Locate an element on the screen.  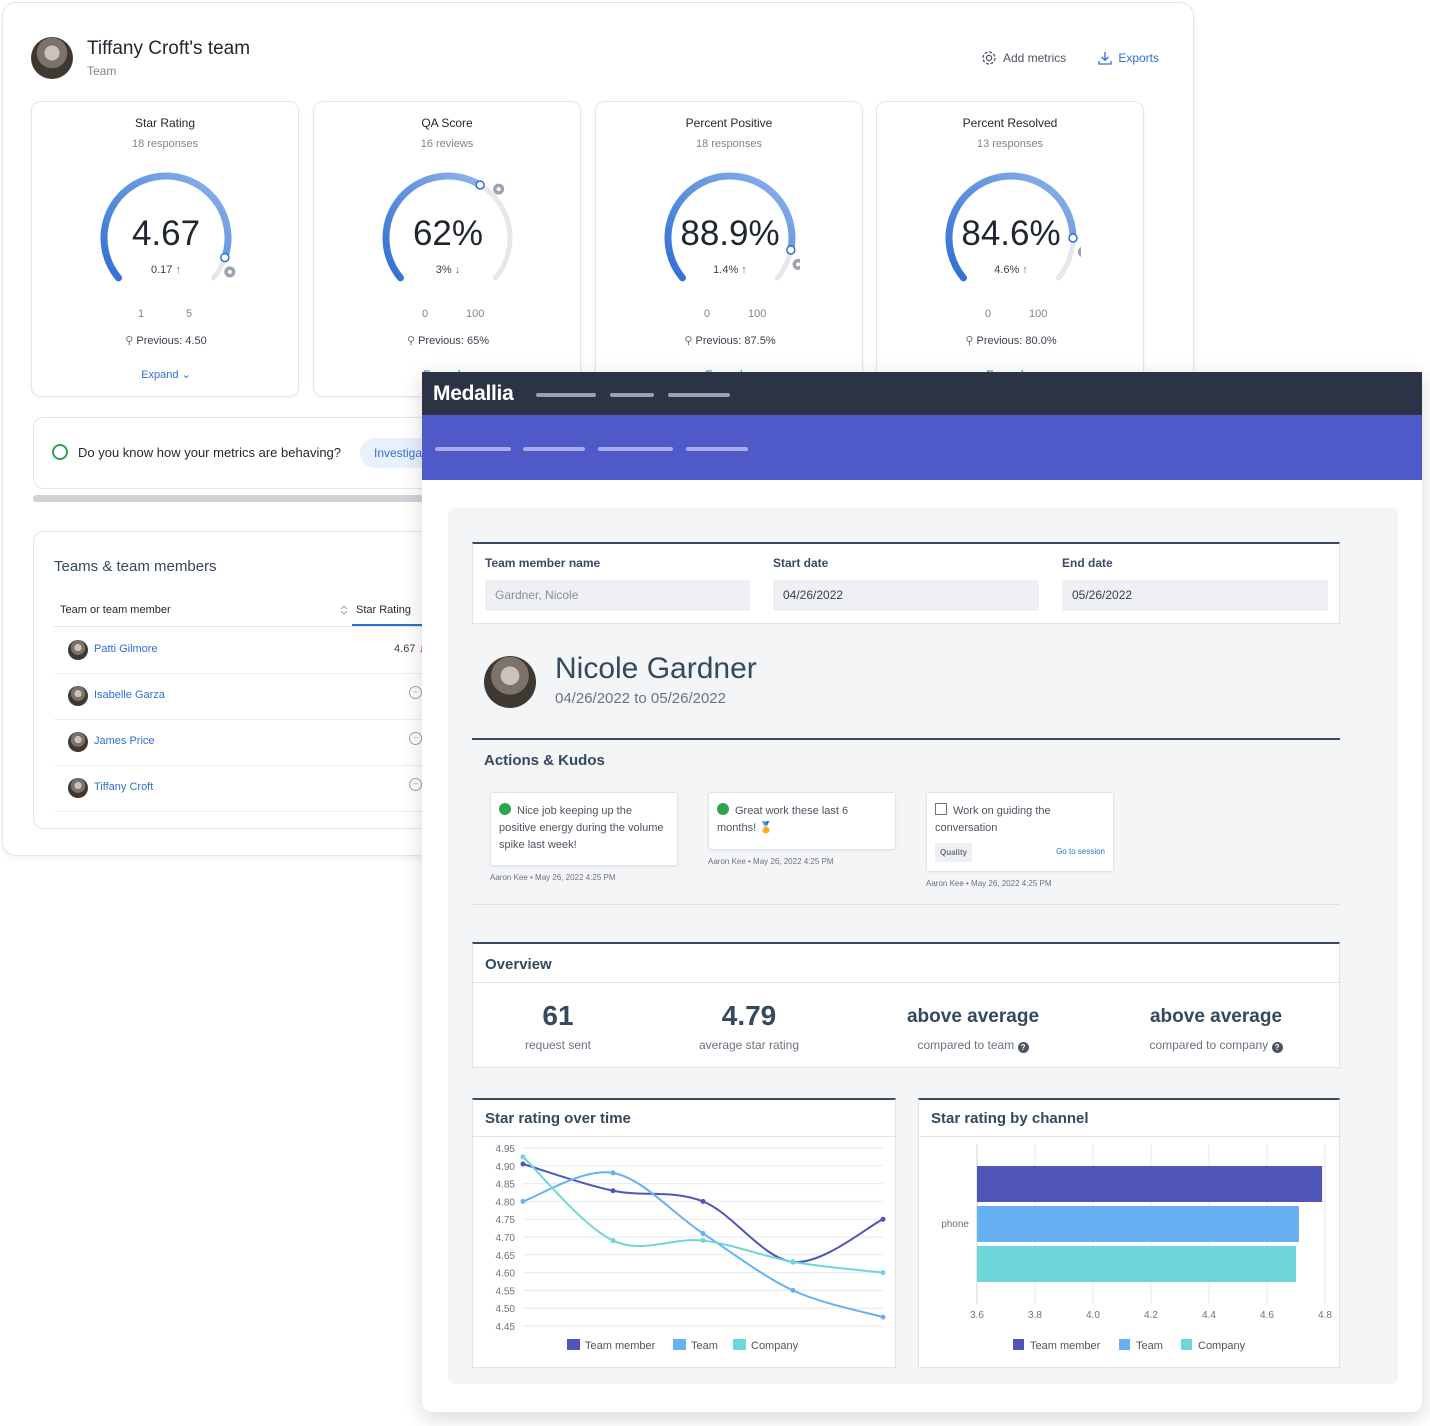
smile-icon is located at coordinates (505, 809).